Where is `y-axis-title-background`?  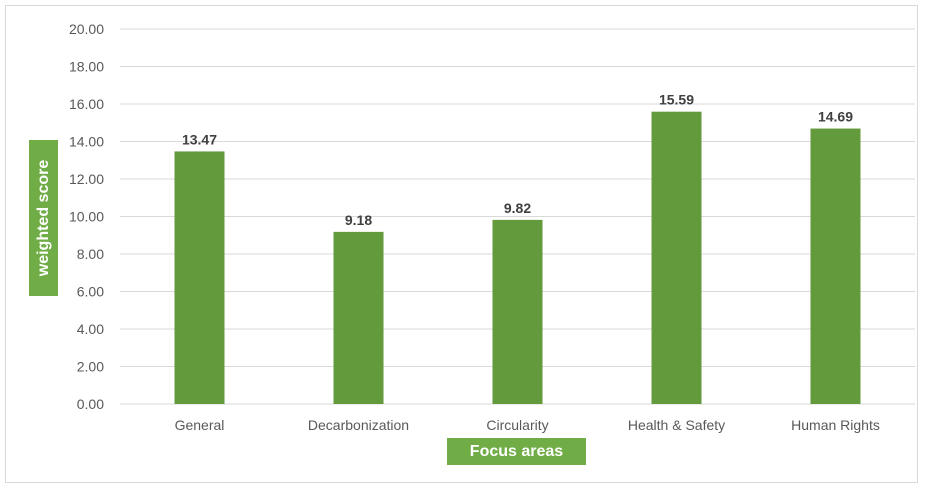 y-axis-title-background is located at coordinates (43, 218).